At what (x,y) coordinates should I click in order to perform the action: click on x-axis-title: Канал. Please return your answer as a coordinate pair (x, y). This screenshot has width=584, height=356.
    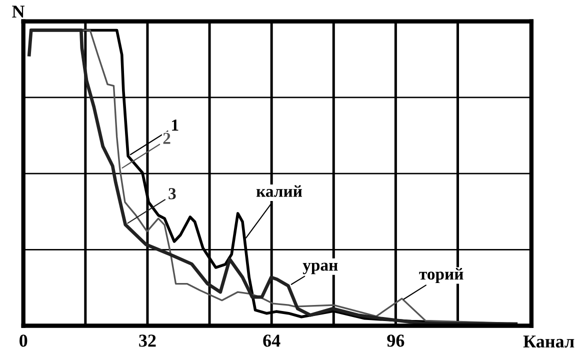
    Looking at the image, I should click on (548, 342).